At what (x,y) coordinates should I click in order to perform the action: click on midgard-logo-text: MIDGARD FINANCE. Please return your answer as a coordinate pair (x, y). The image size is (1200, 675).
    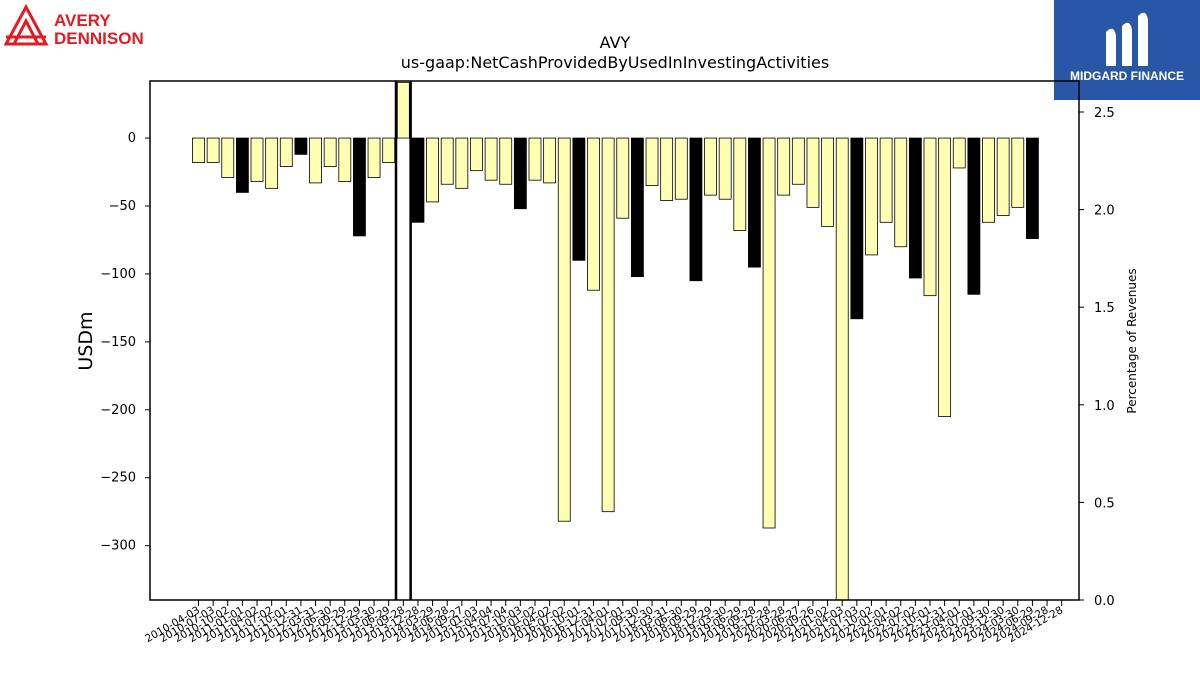
    Looking at the image, I should click on (1127, 76).